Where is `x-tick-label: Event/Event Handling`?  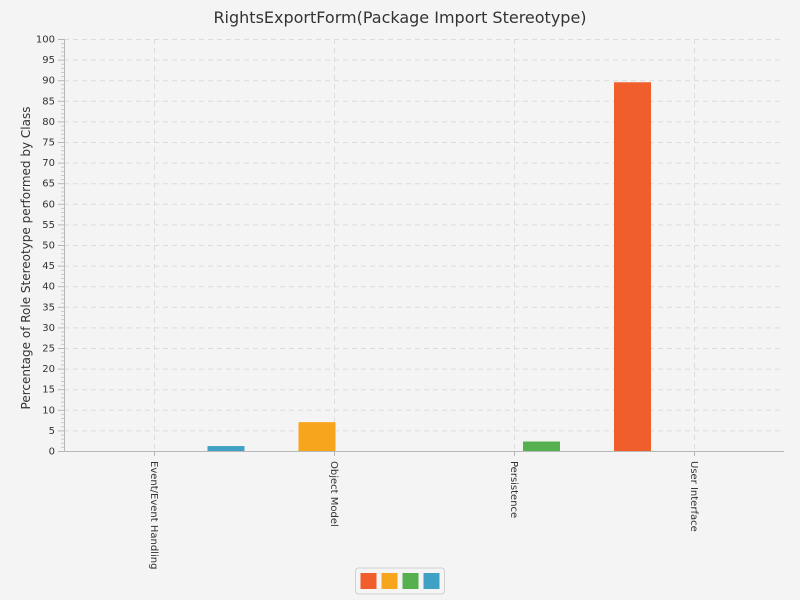
x-tick-label: Event/Event Handling is located at coordinates (153, 515).